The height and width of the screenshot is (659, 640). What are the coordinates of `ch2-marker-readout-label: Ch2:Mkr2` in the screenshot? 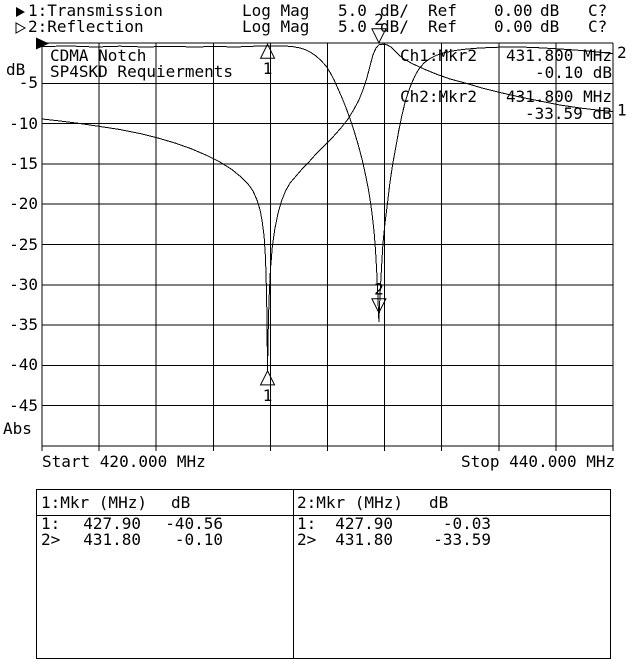 It's located at (439, 96).